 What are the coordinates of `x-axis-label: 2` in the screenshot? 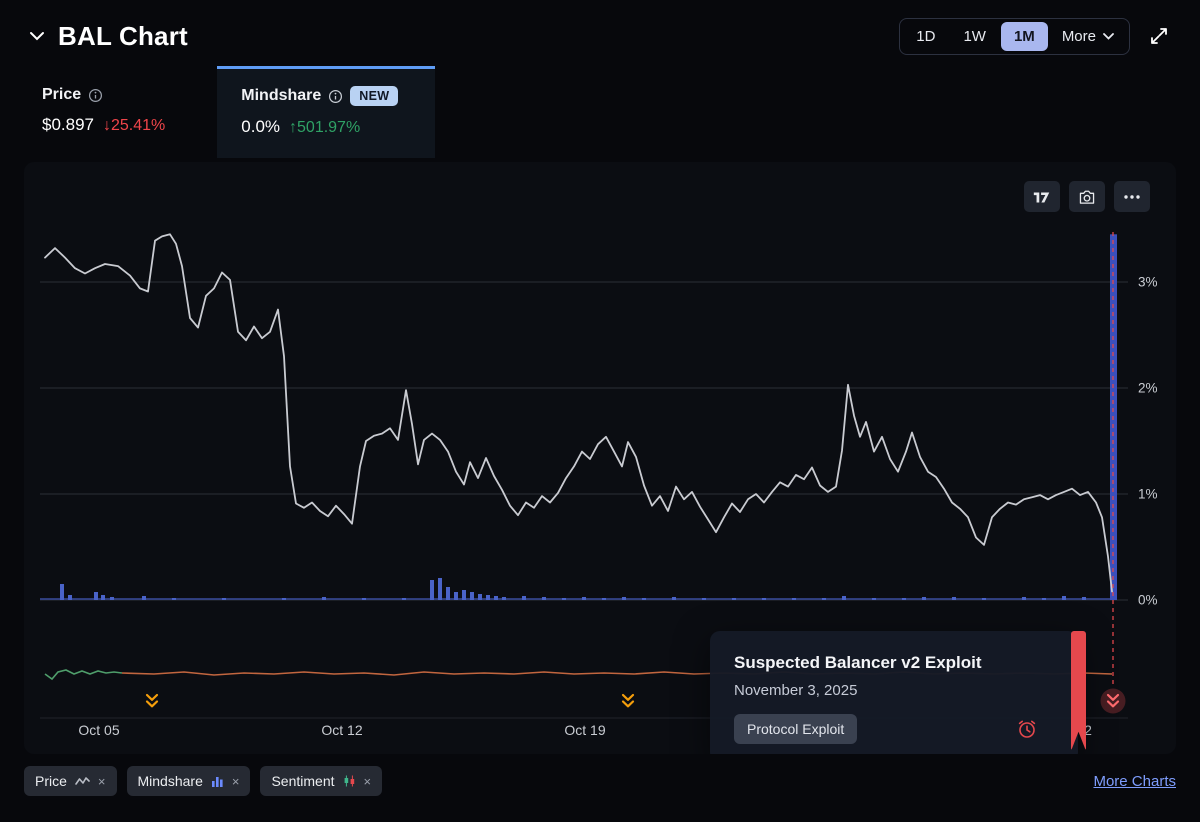 It's located at (1088, 730).